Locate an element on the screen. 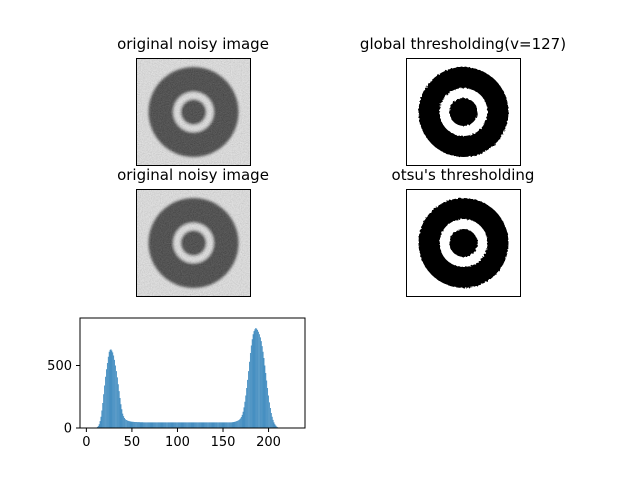 The height and width of the screenshot is (480, 640). otsu-threshold-image-canvas is located at coordinates (463, 243).